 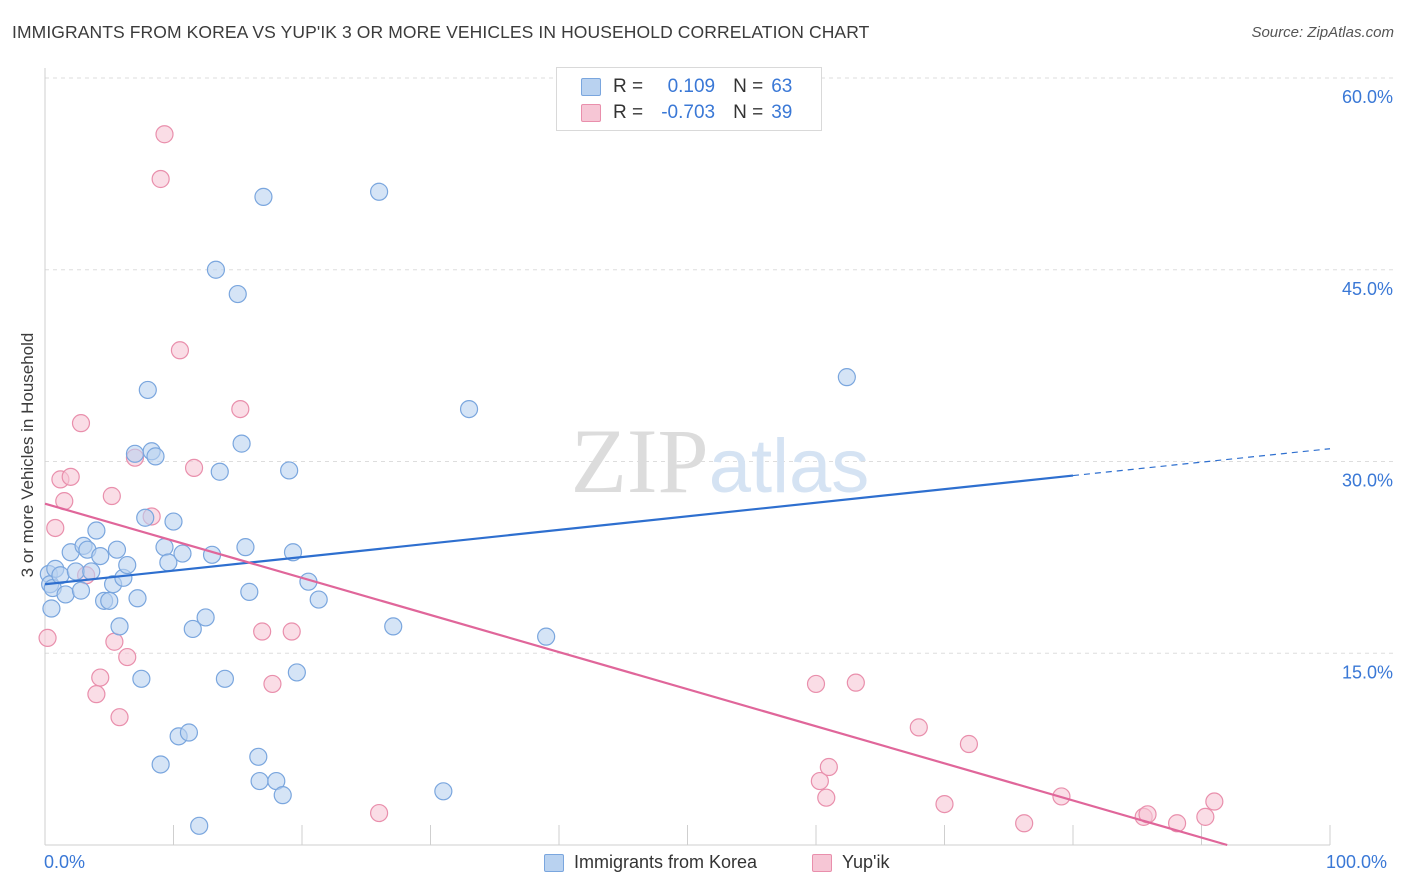 What do you see at coordinates (591, 113) in the screenshot?
I see `legend-swatch-yupik` at bounding box center [591, 113].